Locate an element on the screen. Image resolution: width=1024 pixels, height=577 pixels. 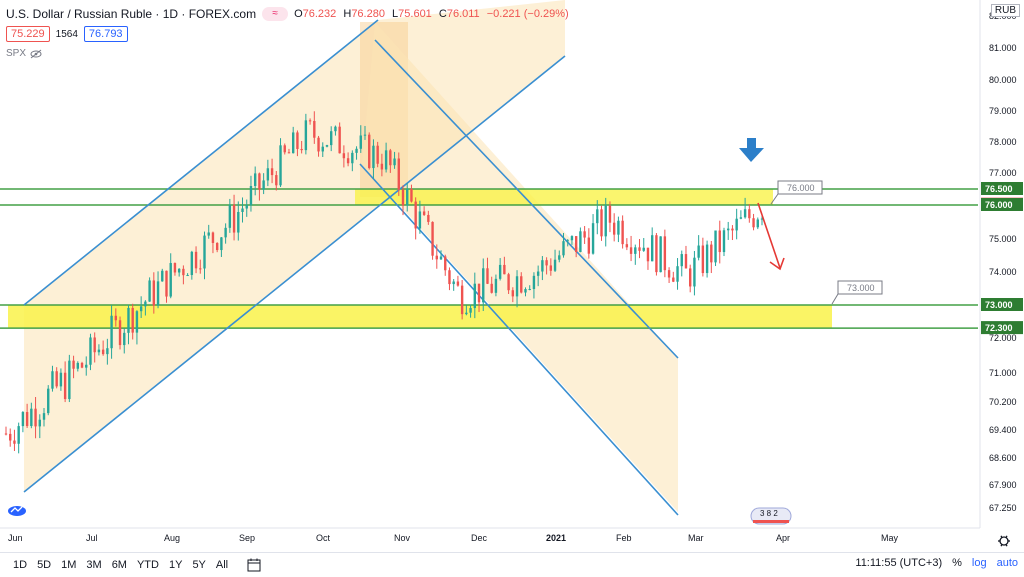
ohlc-low: 75.601 is located at coordinates (415, 14).